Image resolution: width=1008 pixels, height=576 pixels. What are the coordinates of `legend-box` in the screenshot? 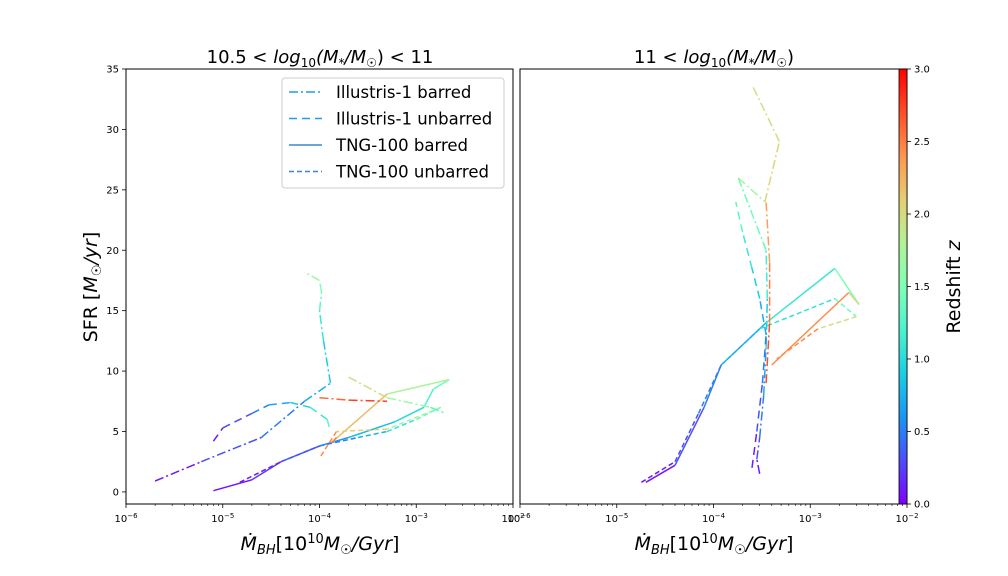 It's located at (393, 133).